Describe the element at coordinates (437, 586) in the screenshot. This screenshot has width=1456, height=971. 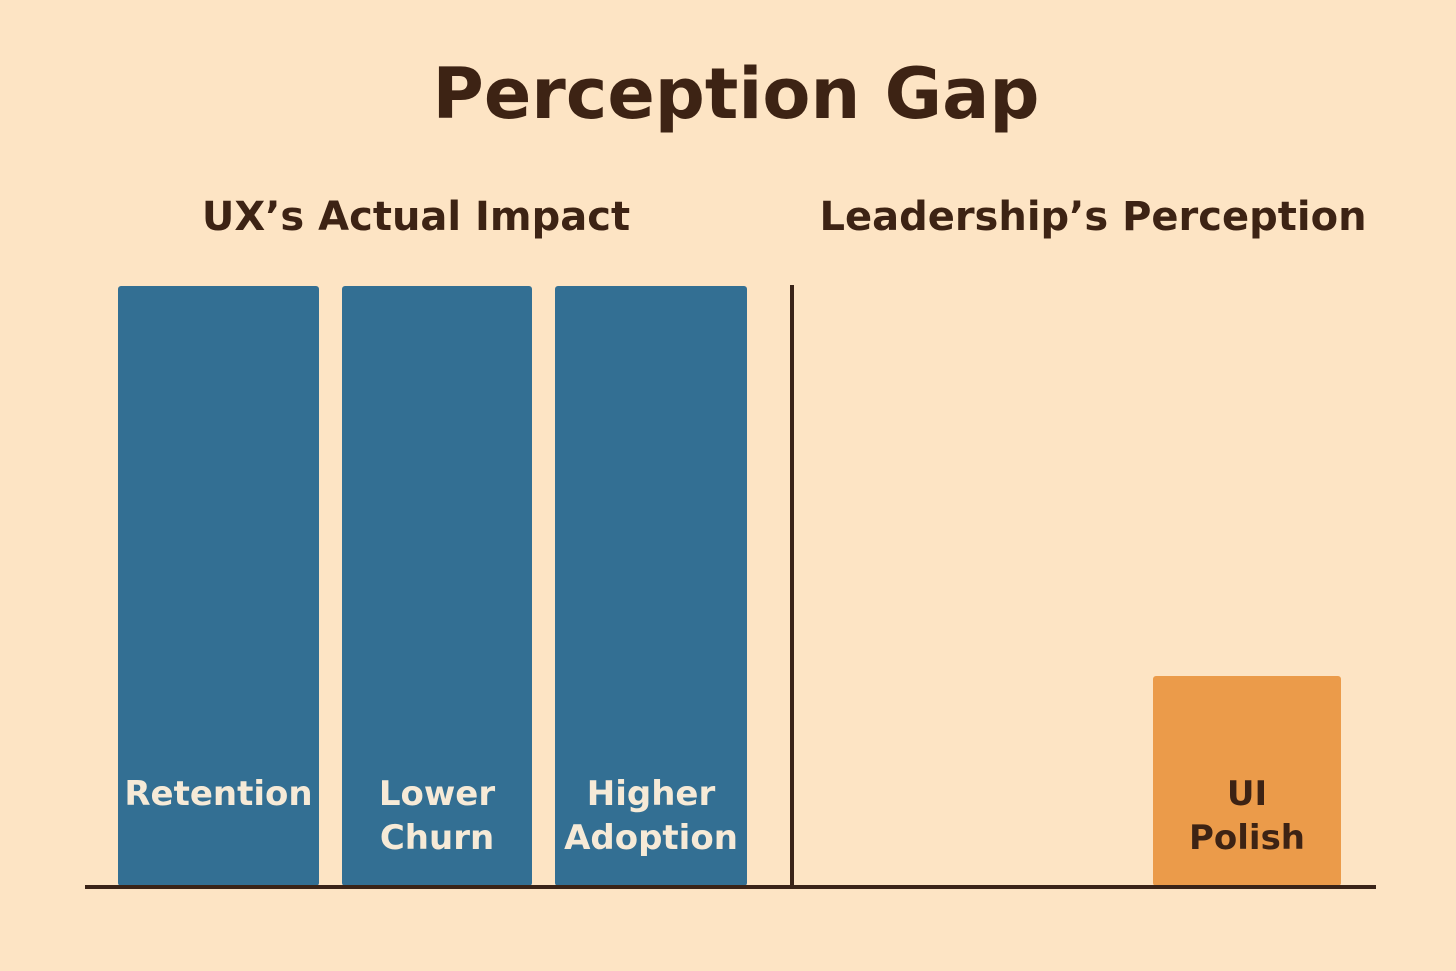
I see `bar-lower-churn` at that location.